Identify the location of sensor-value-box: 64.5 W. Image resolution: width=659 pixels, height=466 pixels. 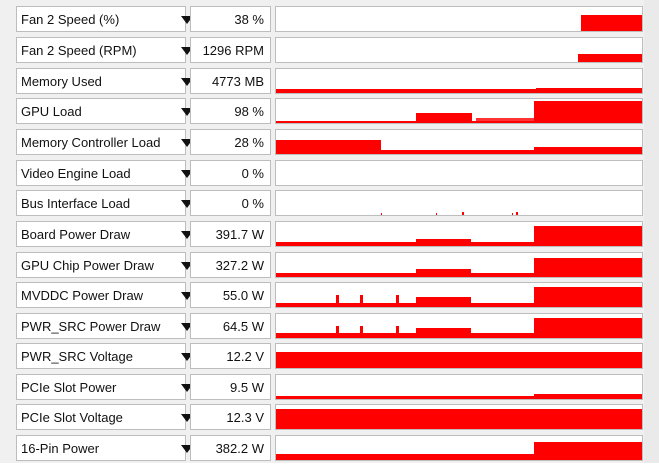
(230, 326).